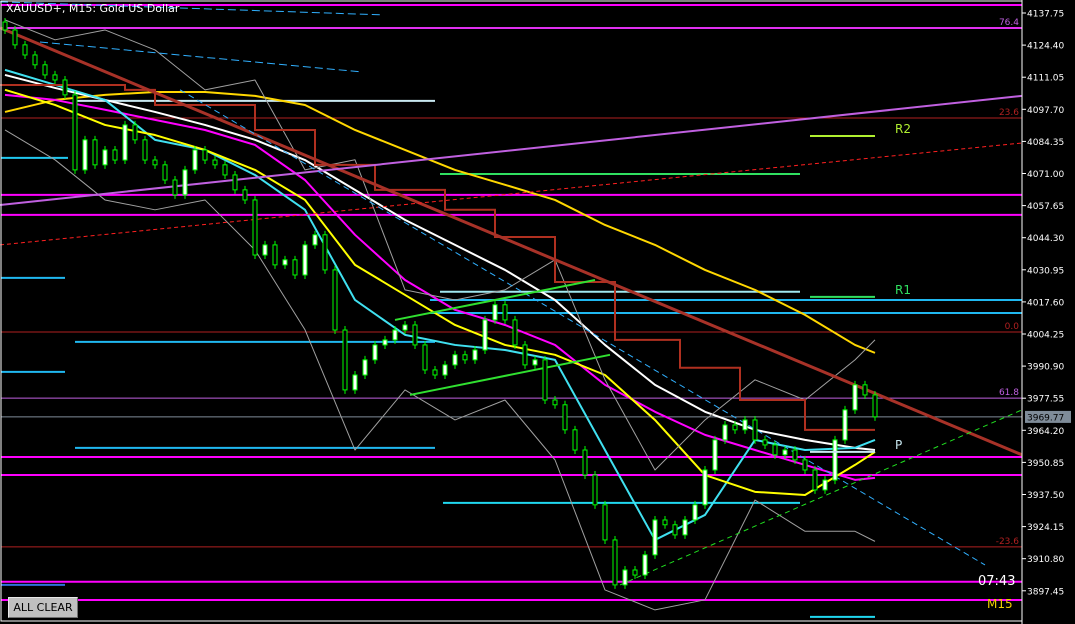 This screenshot has width=1075, height=624. Describe the element at coordinates (898, 445) in the screenshot. I see `pivot-label: P` at that location.